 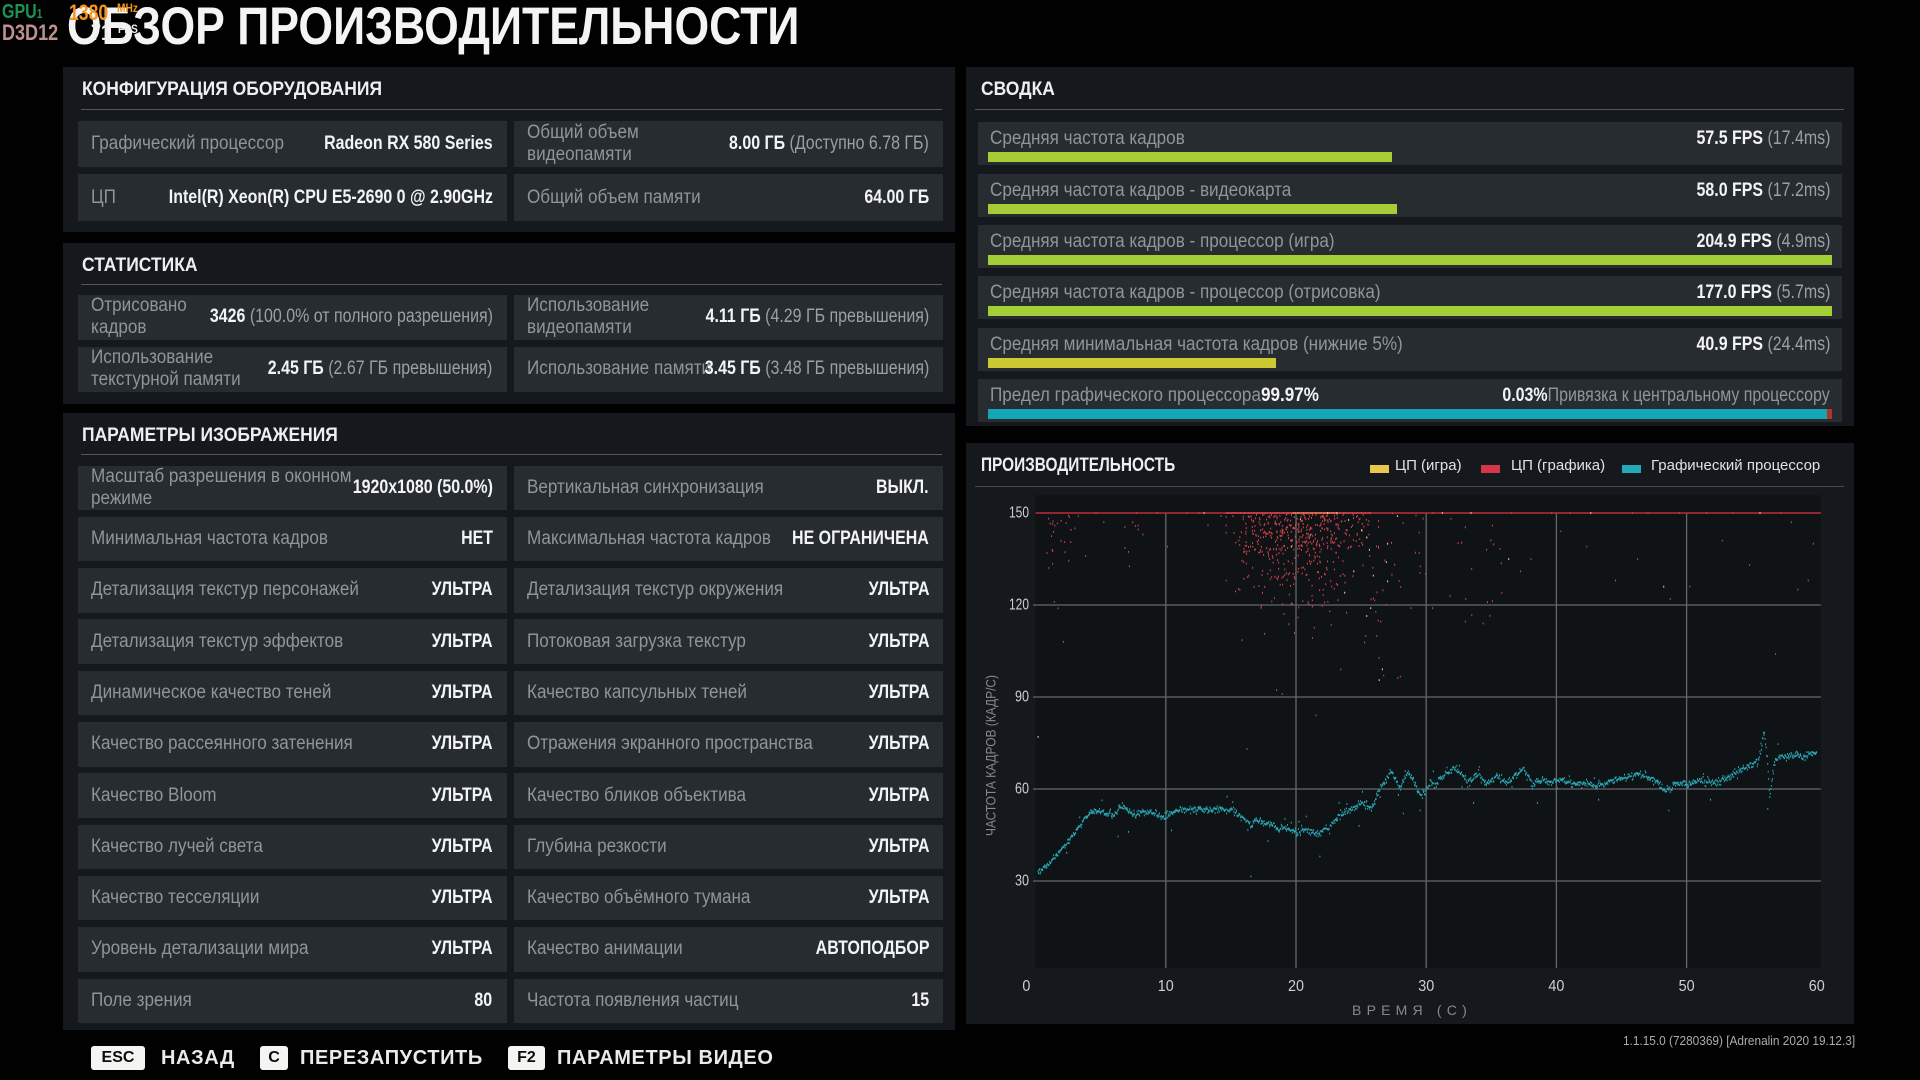 What do you see at coordinates (1166, 986) in the screenshot?
I see `svg-text: 10` at bounding box center [1166, 986].